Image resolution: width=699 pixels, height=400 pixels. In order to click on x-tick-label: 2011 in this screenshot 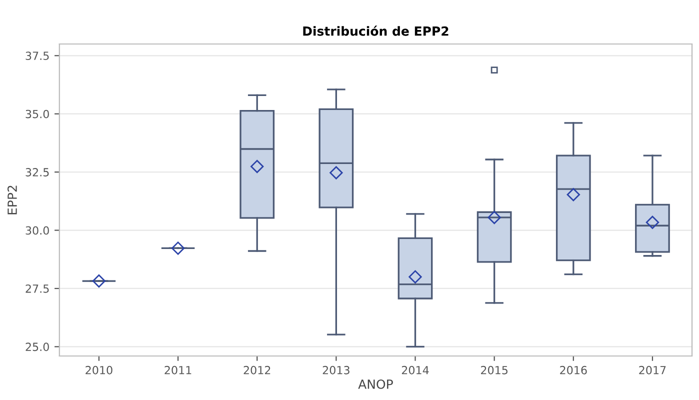, I will do `click(178, 370)`.